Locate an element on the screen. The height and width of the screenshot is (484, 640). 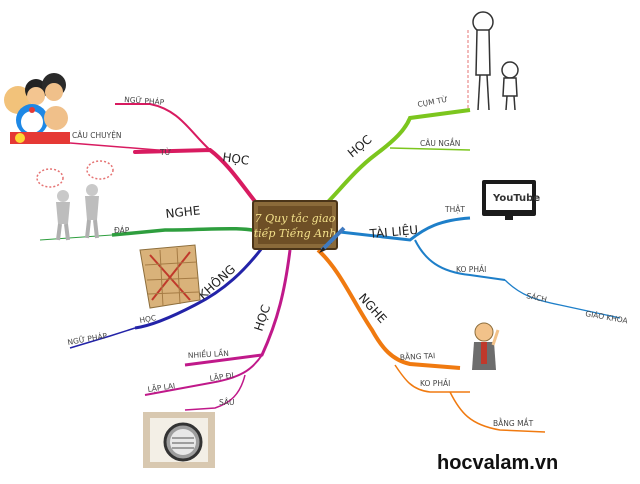
label-tu: TỪ is located at coordinates (165, 152).